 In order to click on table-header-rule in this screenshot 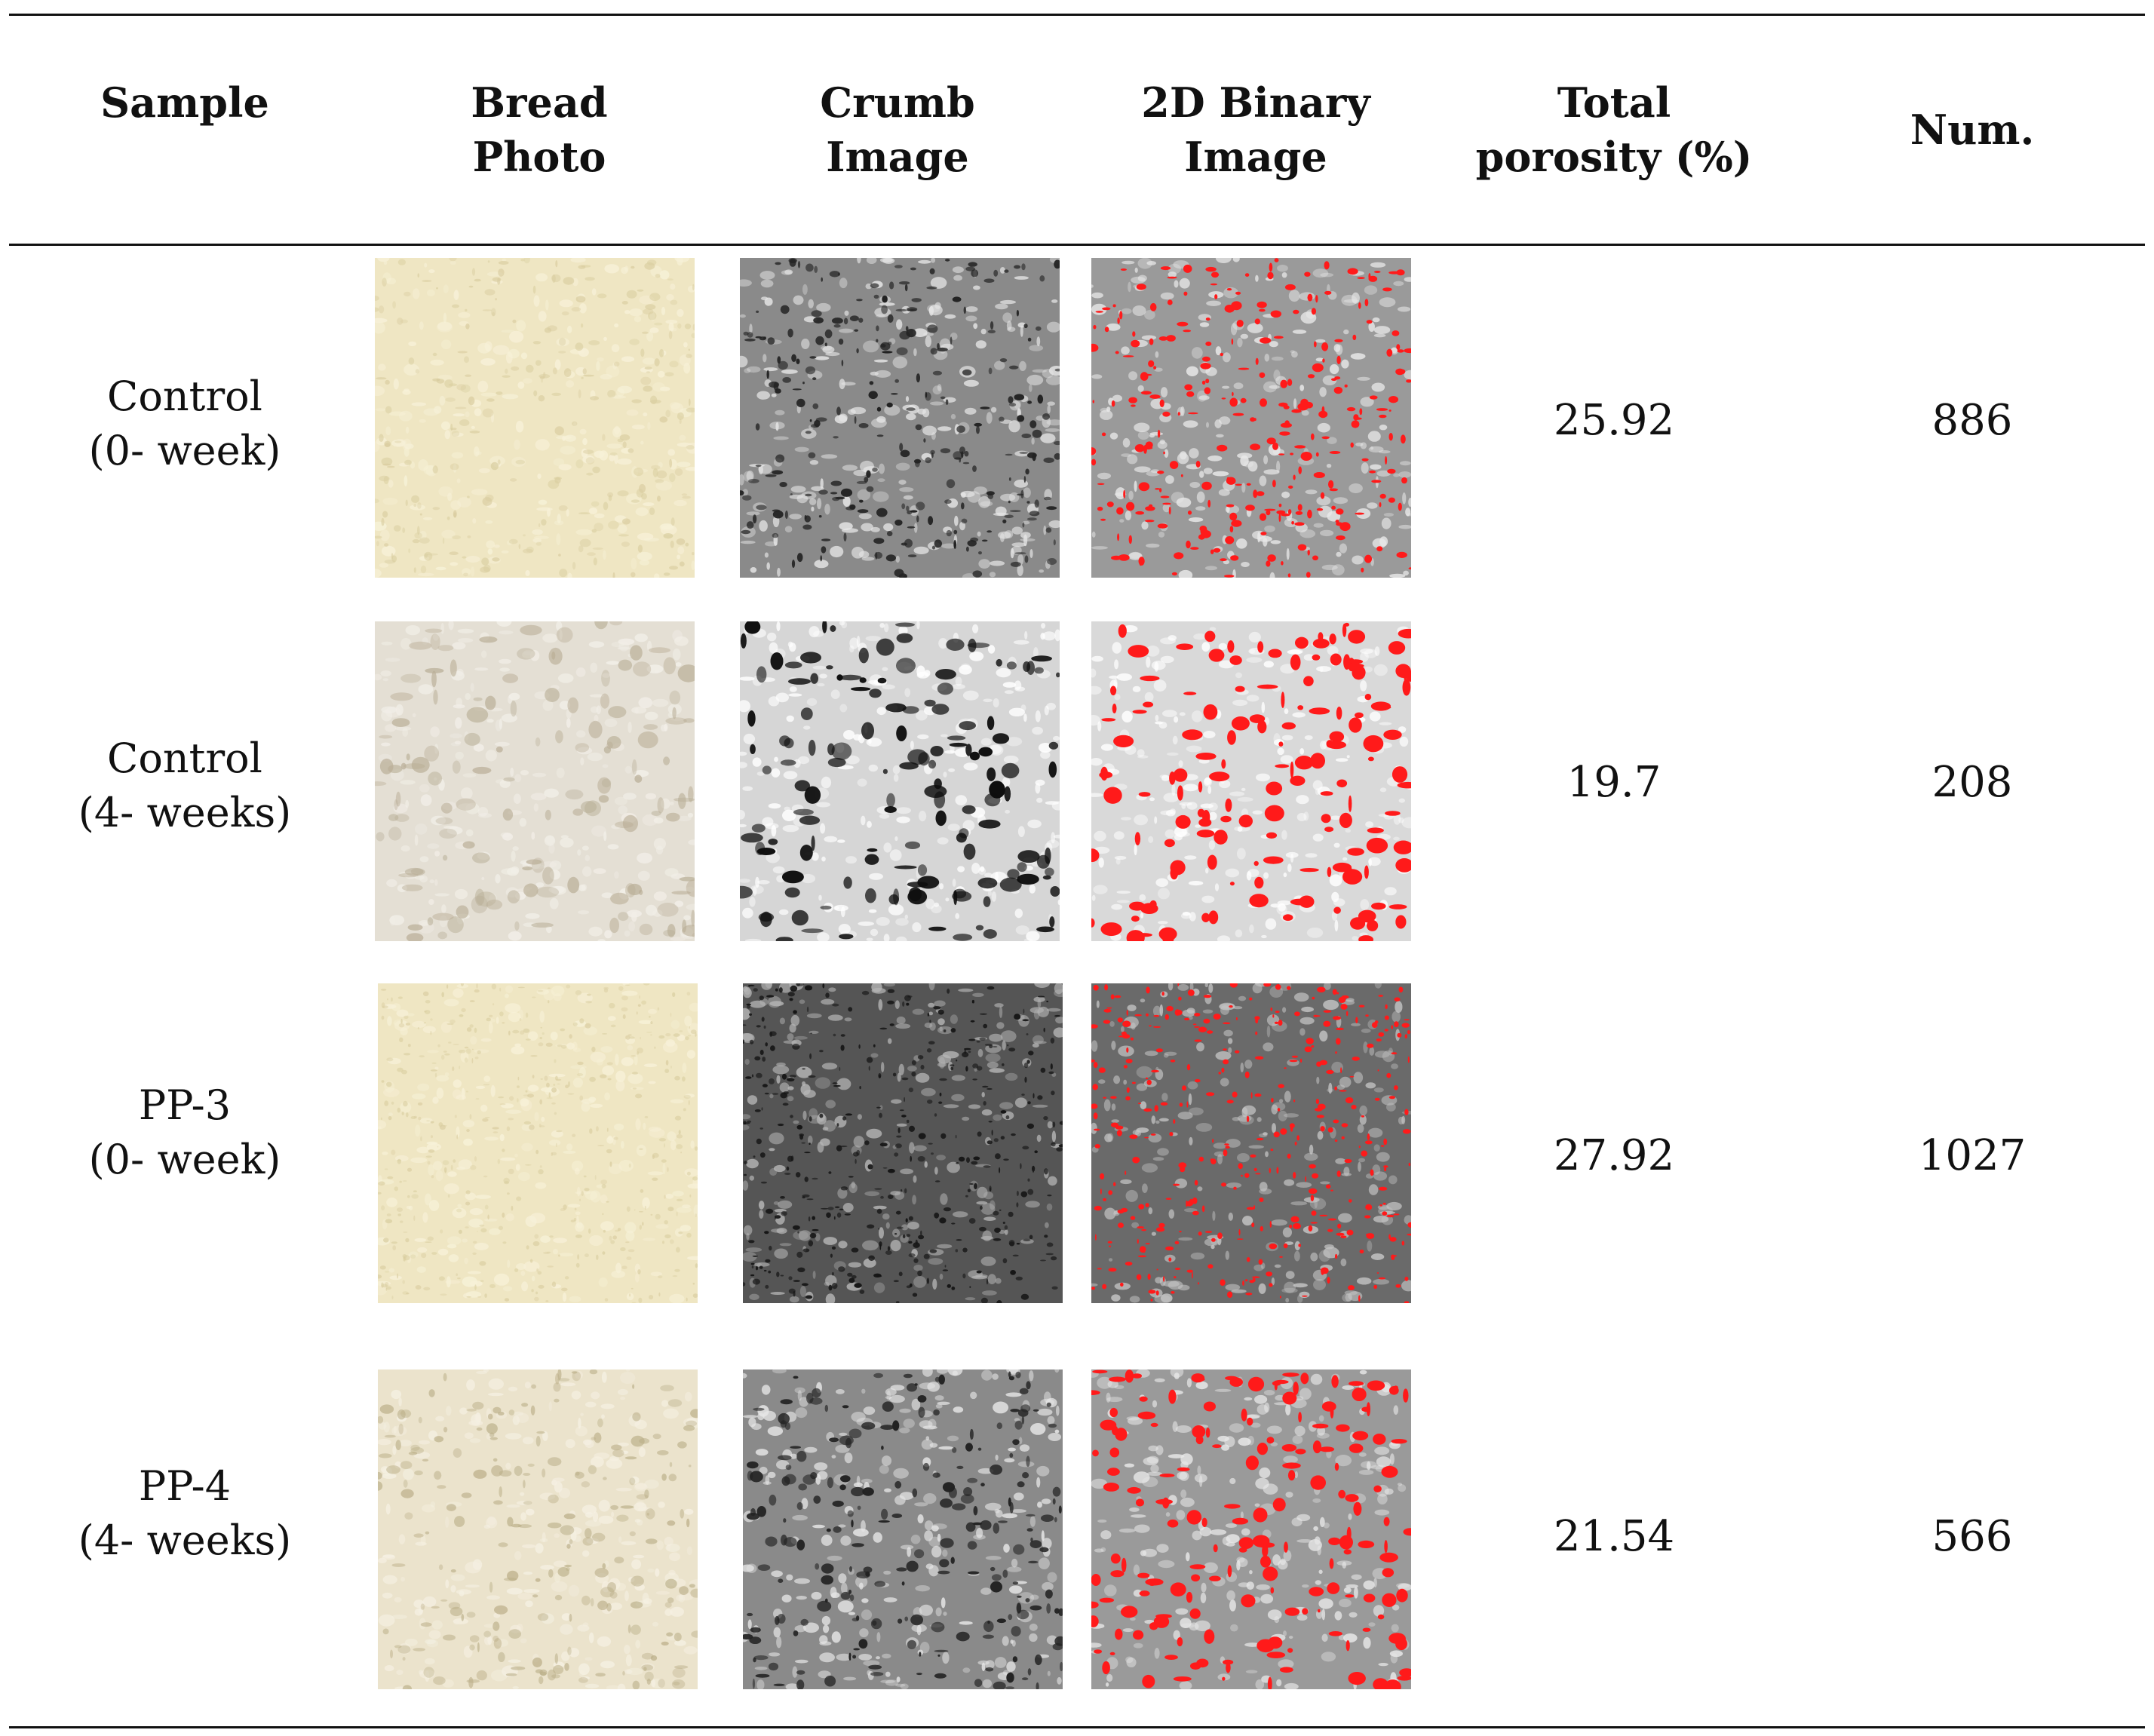, I will do `click(1077, 245)`.